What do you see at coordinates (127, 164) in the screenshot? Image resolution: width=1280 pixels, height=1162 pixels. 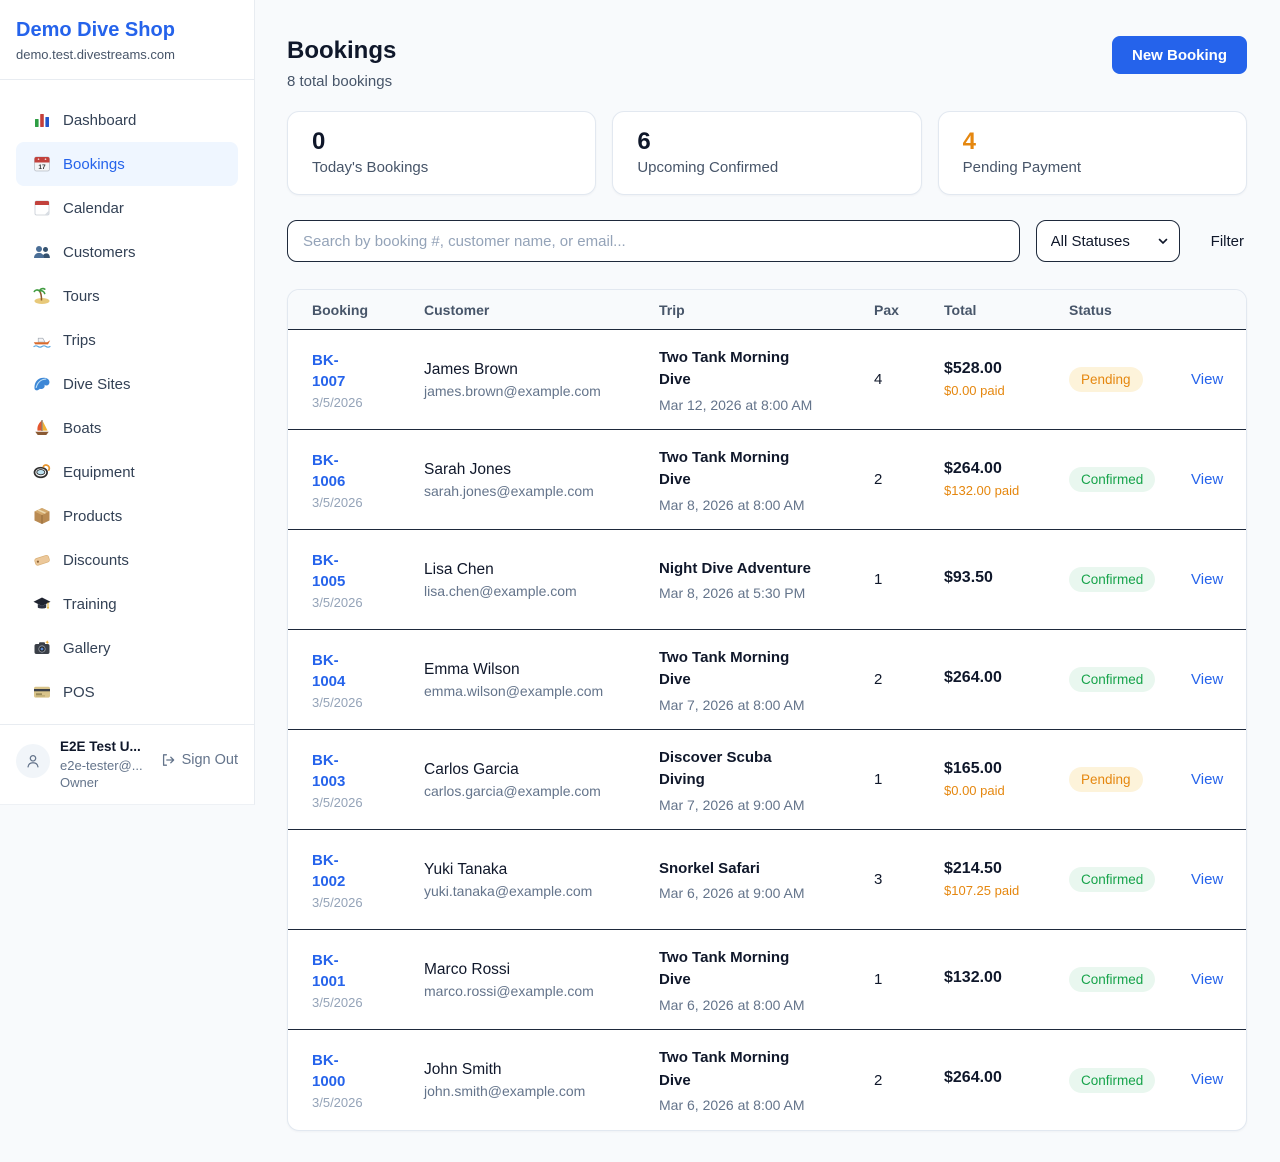 I see `sidebar-item-bookings: 17 Bookings` at bounding box center [127, 164].